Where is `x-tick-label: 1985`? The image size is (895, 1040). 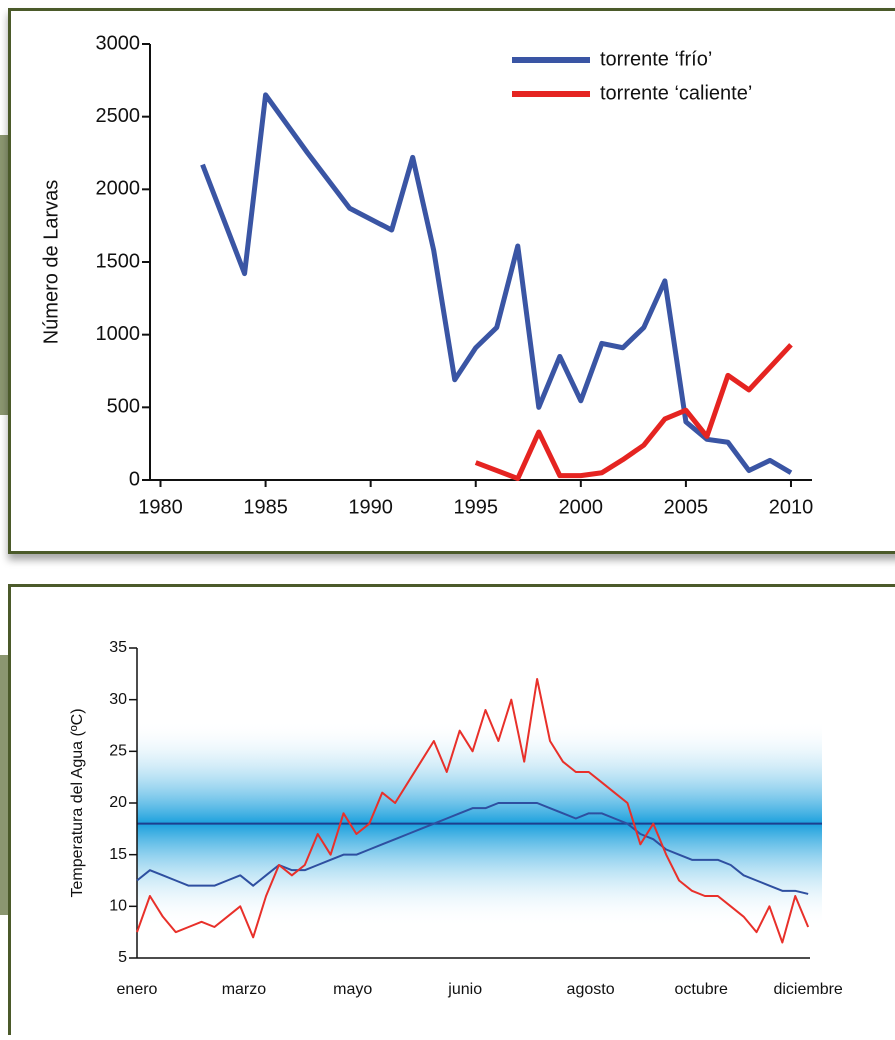 x-tick-label: 1985 is located at coordinates (265, 507).